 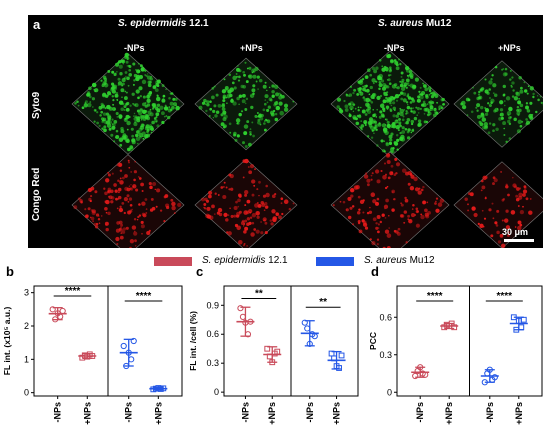 I want to click on legend-swatch-epidermidis, so click(x=173, y=261).